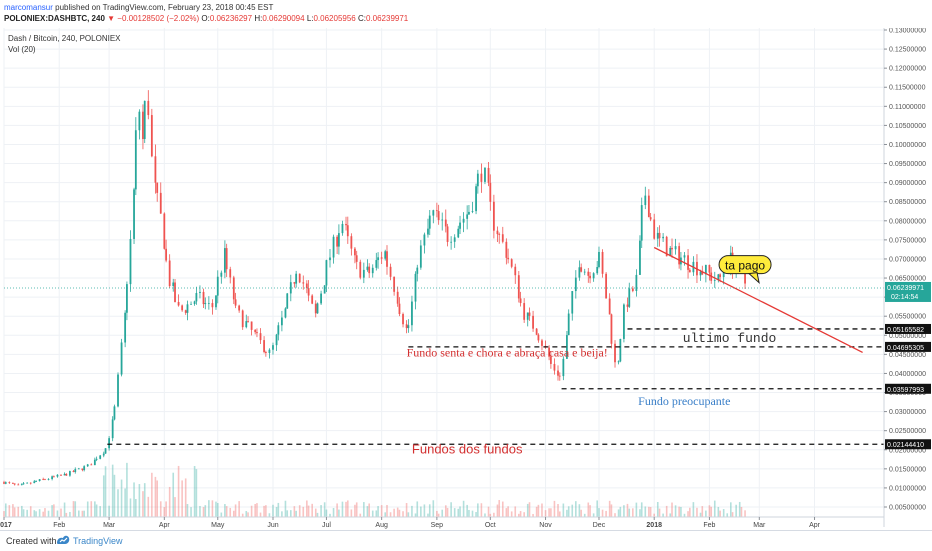  I want to click on author-link: marcomansur, so click(28, 7).